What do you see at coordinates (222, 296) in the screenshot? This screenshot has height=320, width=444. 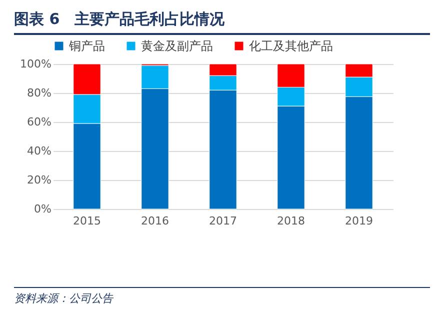 I see `text: 资料来源：公司公告` at bounding box center [222, 296].